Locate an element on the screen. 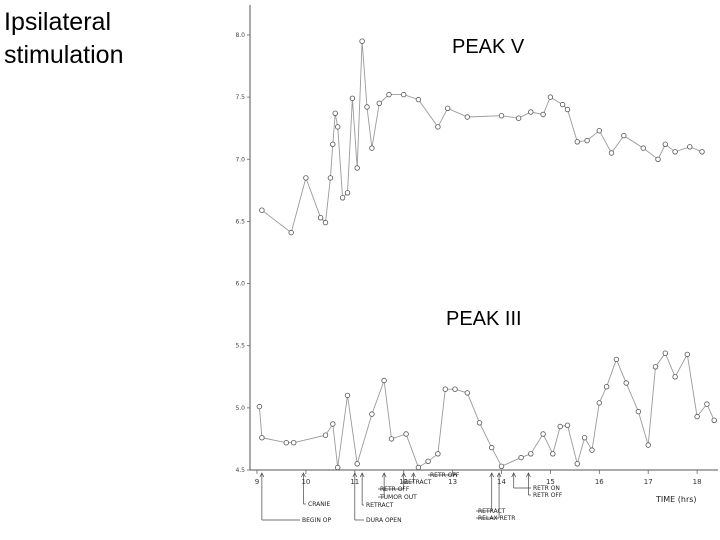 The width and height of the screenshot is (720, 540). y-tick-label: 7.5 is located at coordinates (240, 97).